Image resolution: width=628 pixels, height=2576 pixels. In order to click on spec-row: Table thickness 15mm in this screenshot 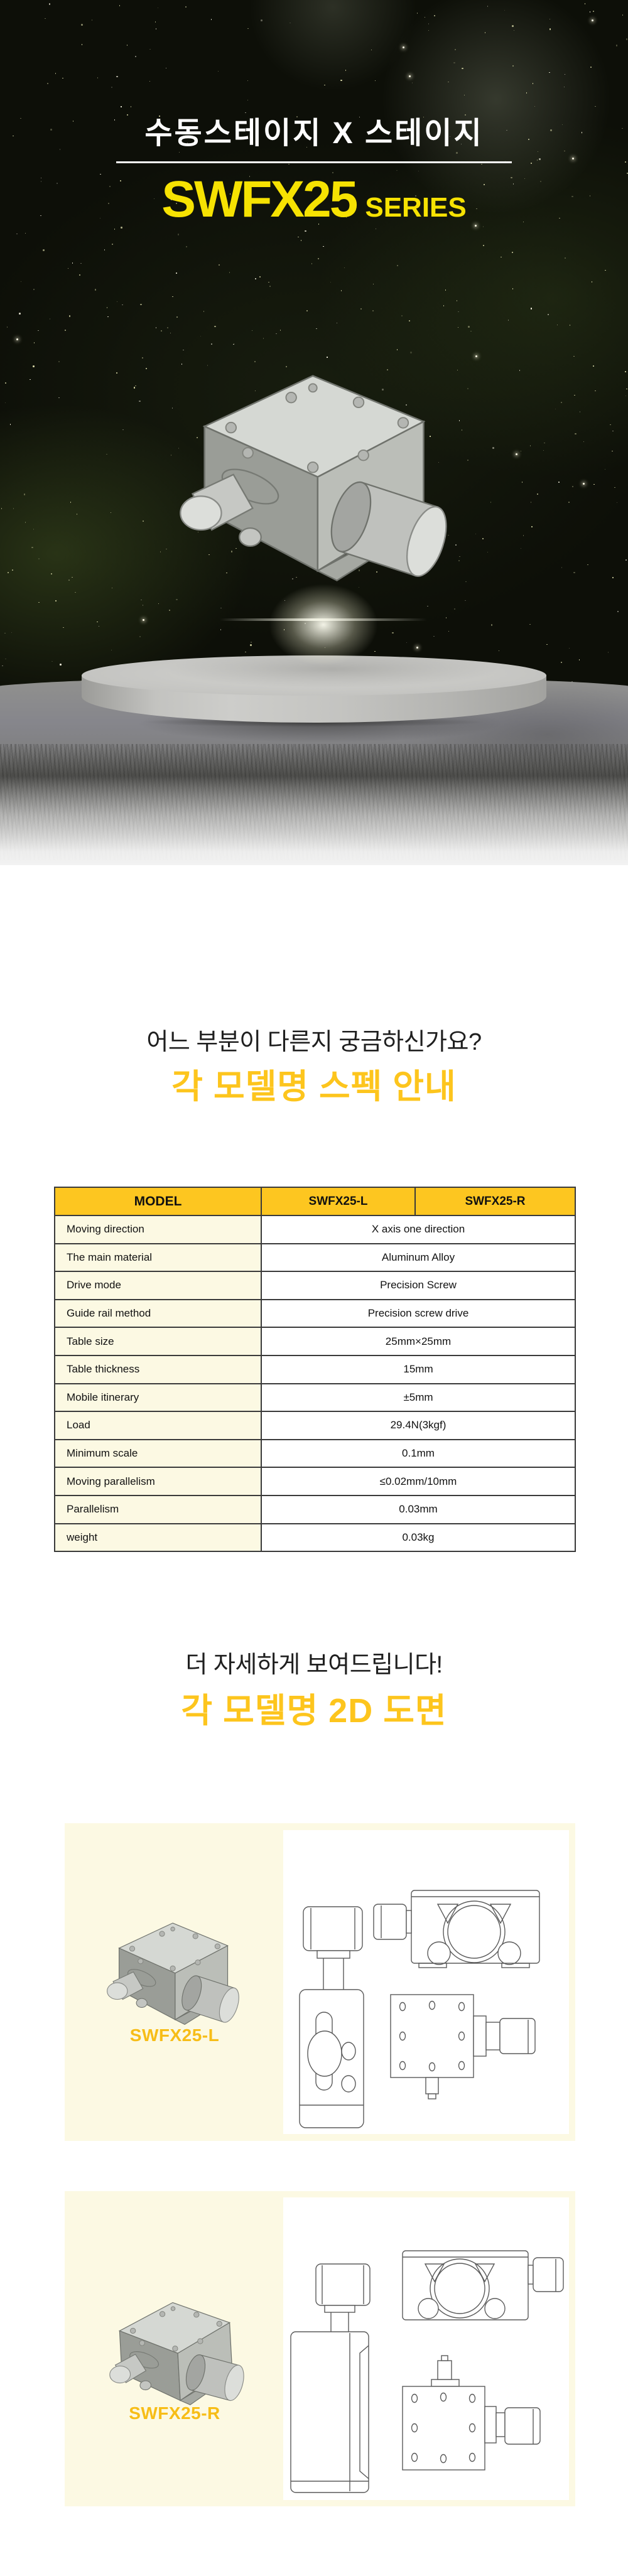, I will do `click(315, 1369)`.